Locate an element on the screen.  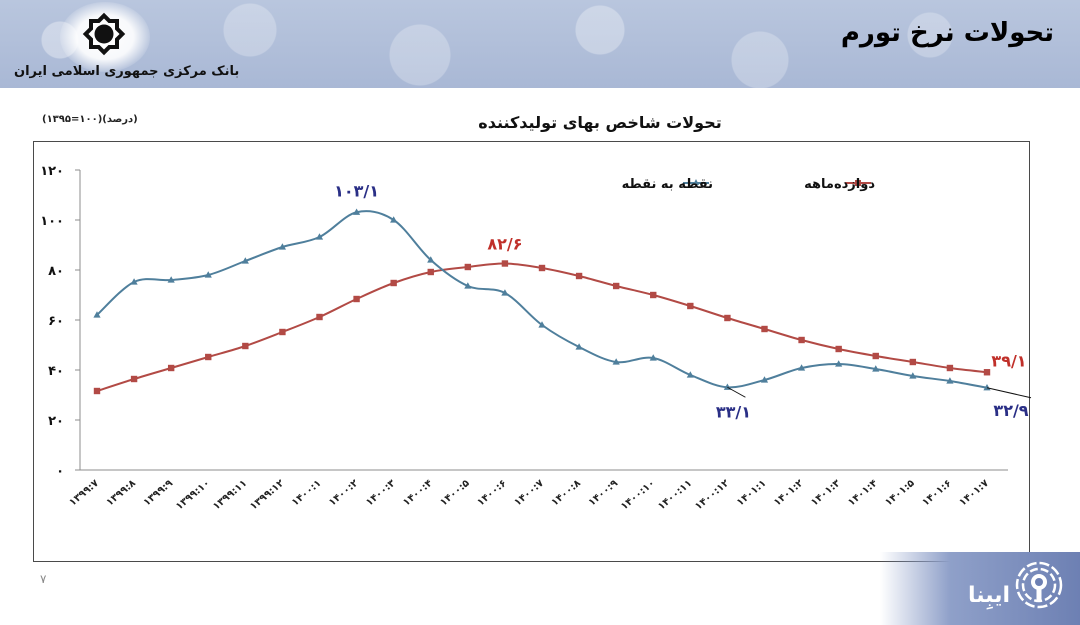
x-tick-label: ۱۴۰۰:۸ is located at coordinates (566, 493).